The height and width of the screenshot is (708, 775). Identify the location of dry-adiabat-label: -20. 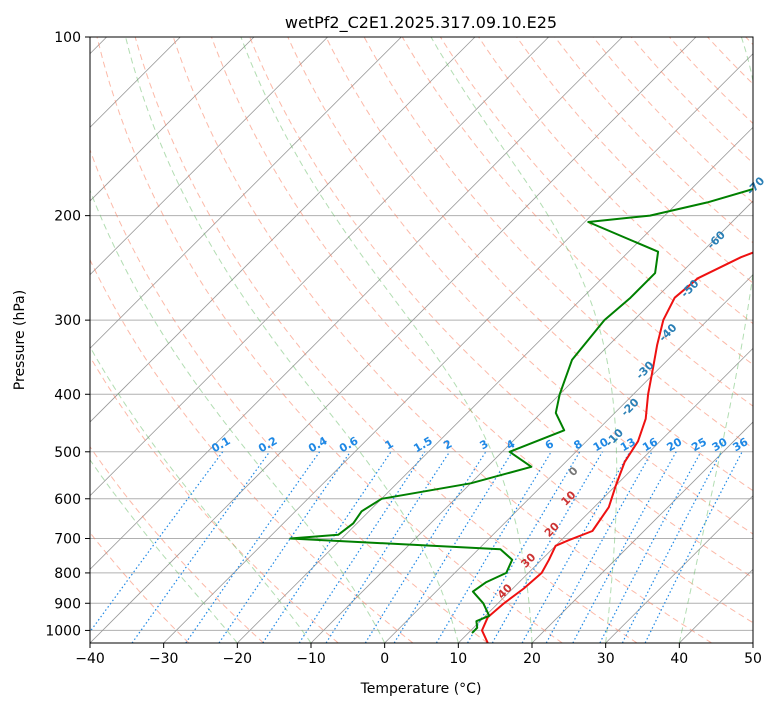
(629, 407).